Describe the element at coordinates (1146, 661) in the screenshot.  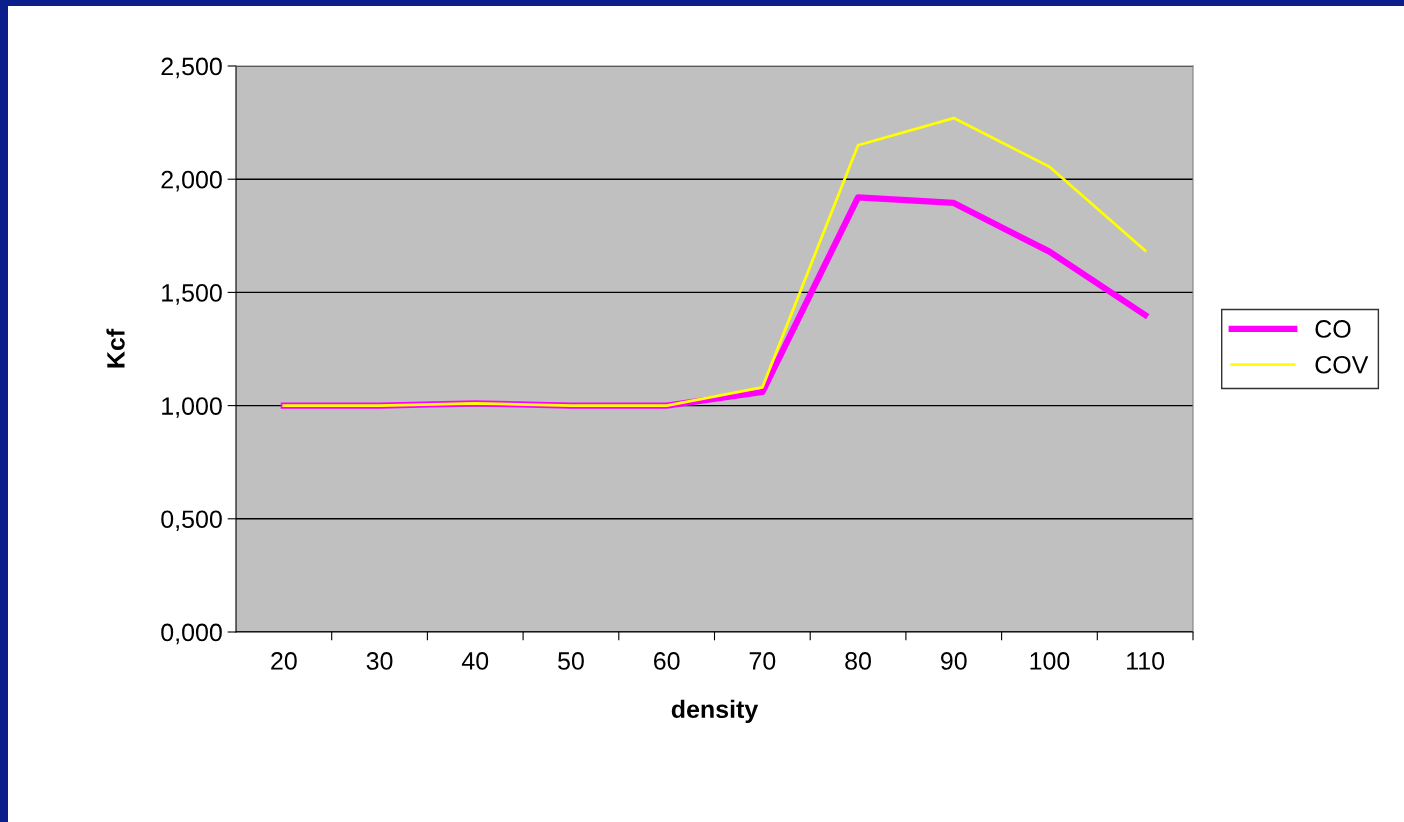
I see `x-tick-label: 110` at that location.